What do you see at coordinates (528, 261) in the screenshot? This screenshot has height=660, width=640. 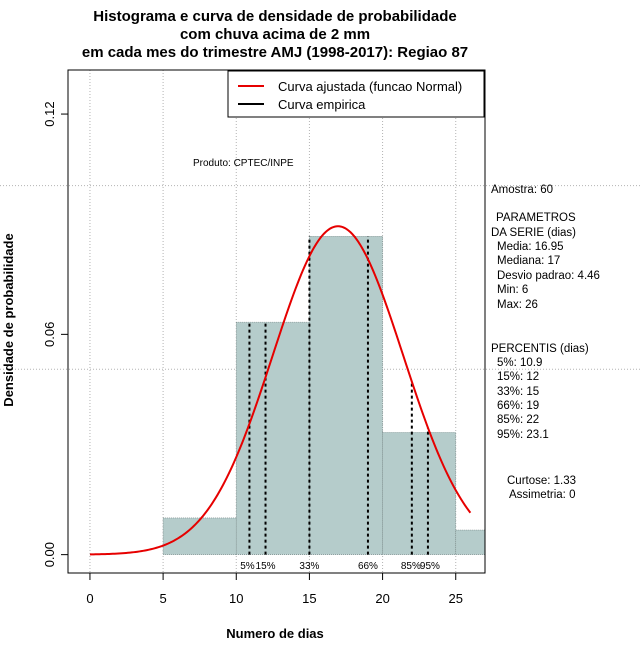 I see `side-panel-text: Mediana: 17` at bounding box center [528, 261].